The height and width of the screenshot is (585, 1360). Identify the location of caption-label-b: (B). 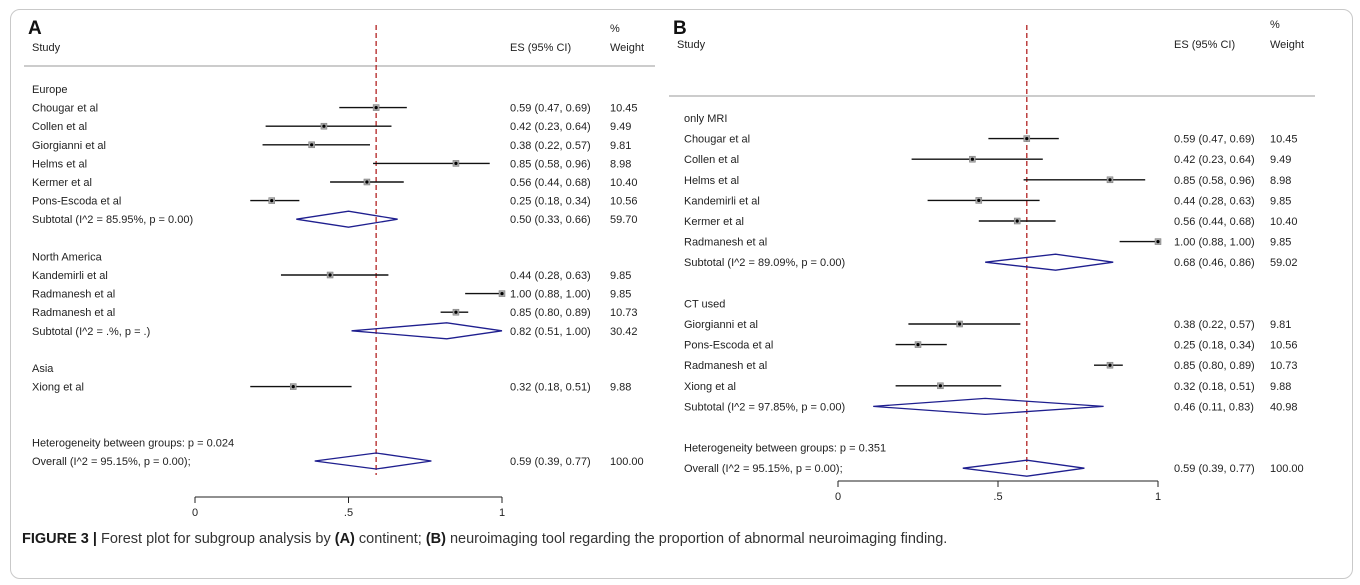
(435, 539).